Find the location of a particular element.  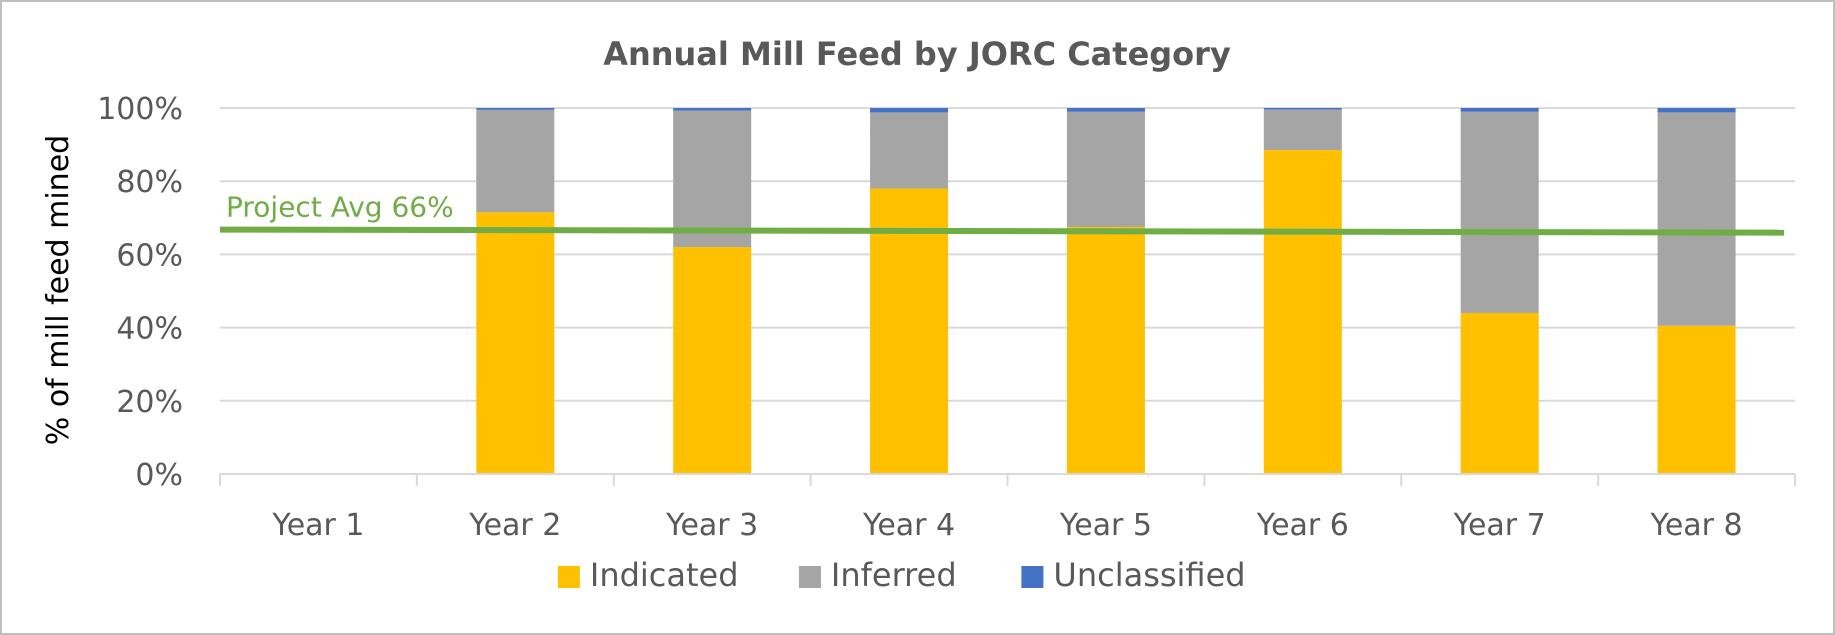

y-axis-label: % of mill feed mined is located at coordinates (58, 290).